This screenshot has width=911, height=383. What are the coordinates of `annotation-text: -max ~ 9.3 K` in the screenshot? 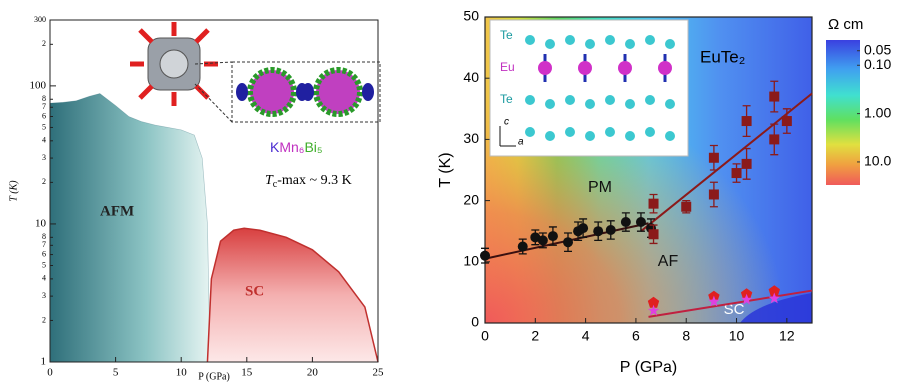 It's located at (314, 180).